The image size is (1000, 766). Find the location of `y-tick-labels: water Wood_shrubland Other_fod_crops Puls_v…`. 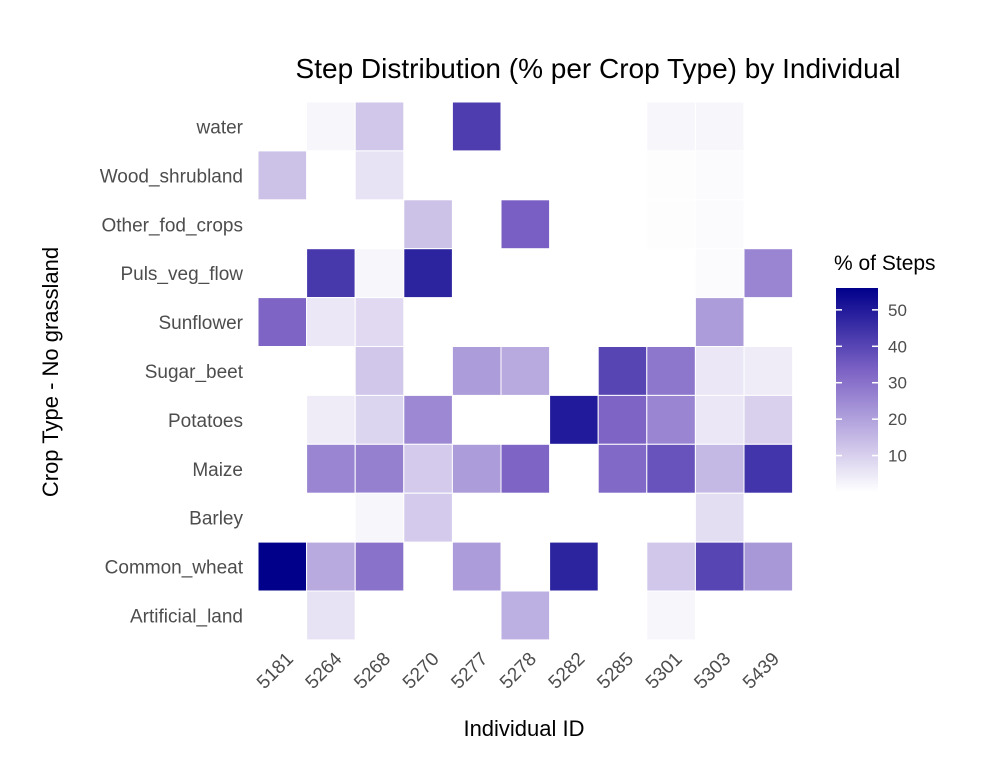

y-tick-labels: water Wood_shrubland Other_fod_crops Puls_v… is located at coordinates (172, 372).